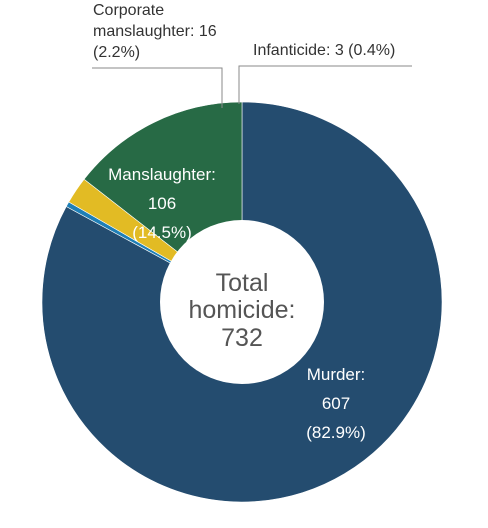 This screenshot has height=528, width=488. What do you see at coordinates (336, 403) in the screenshot?
I see `murder-label-value: 607` at bounding box center [336, 403].